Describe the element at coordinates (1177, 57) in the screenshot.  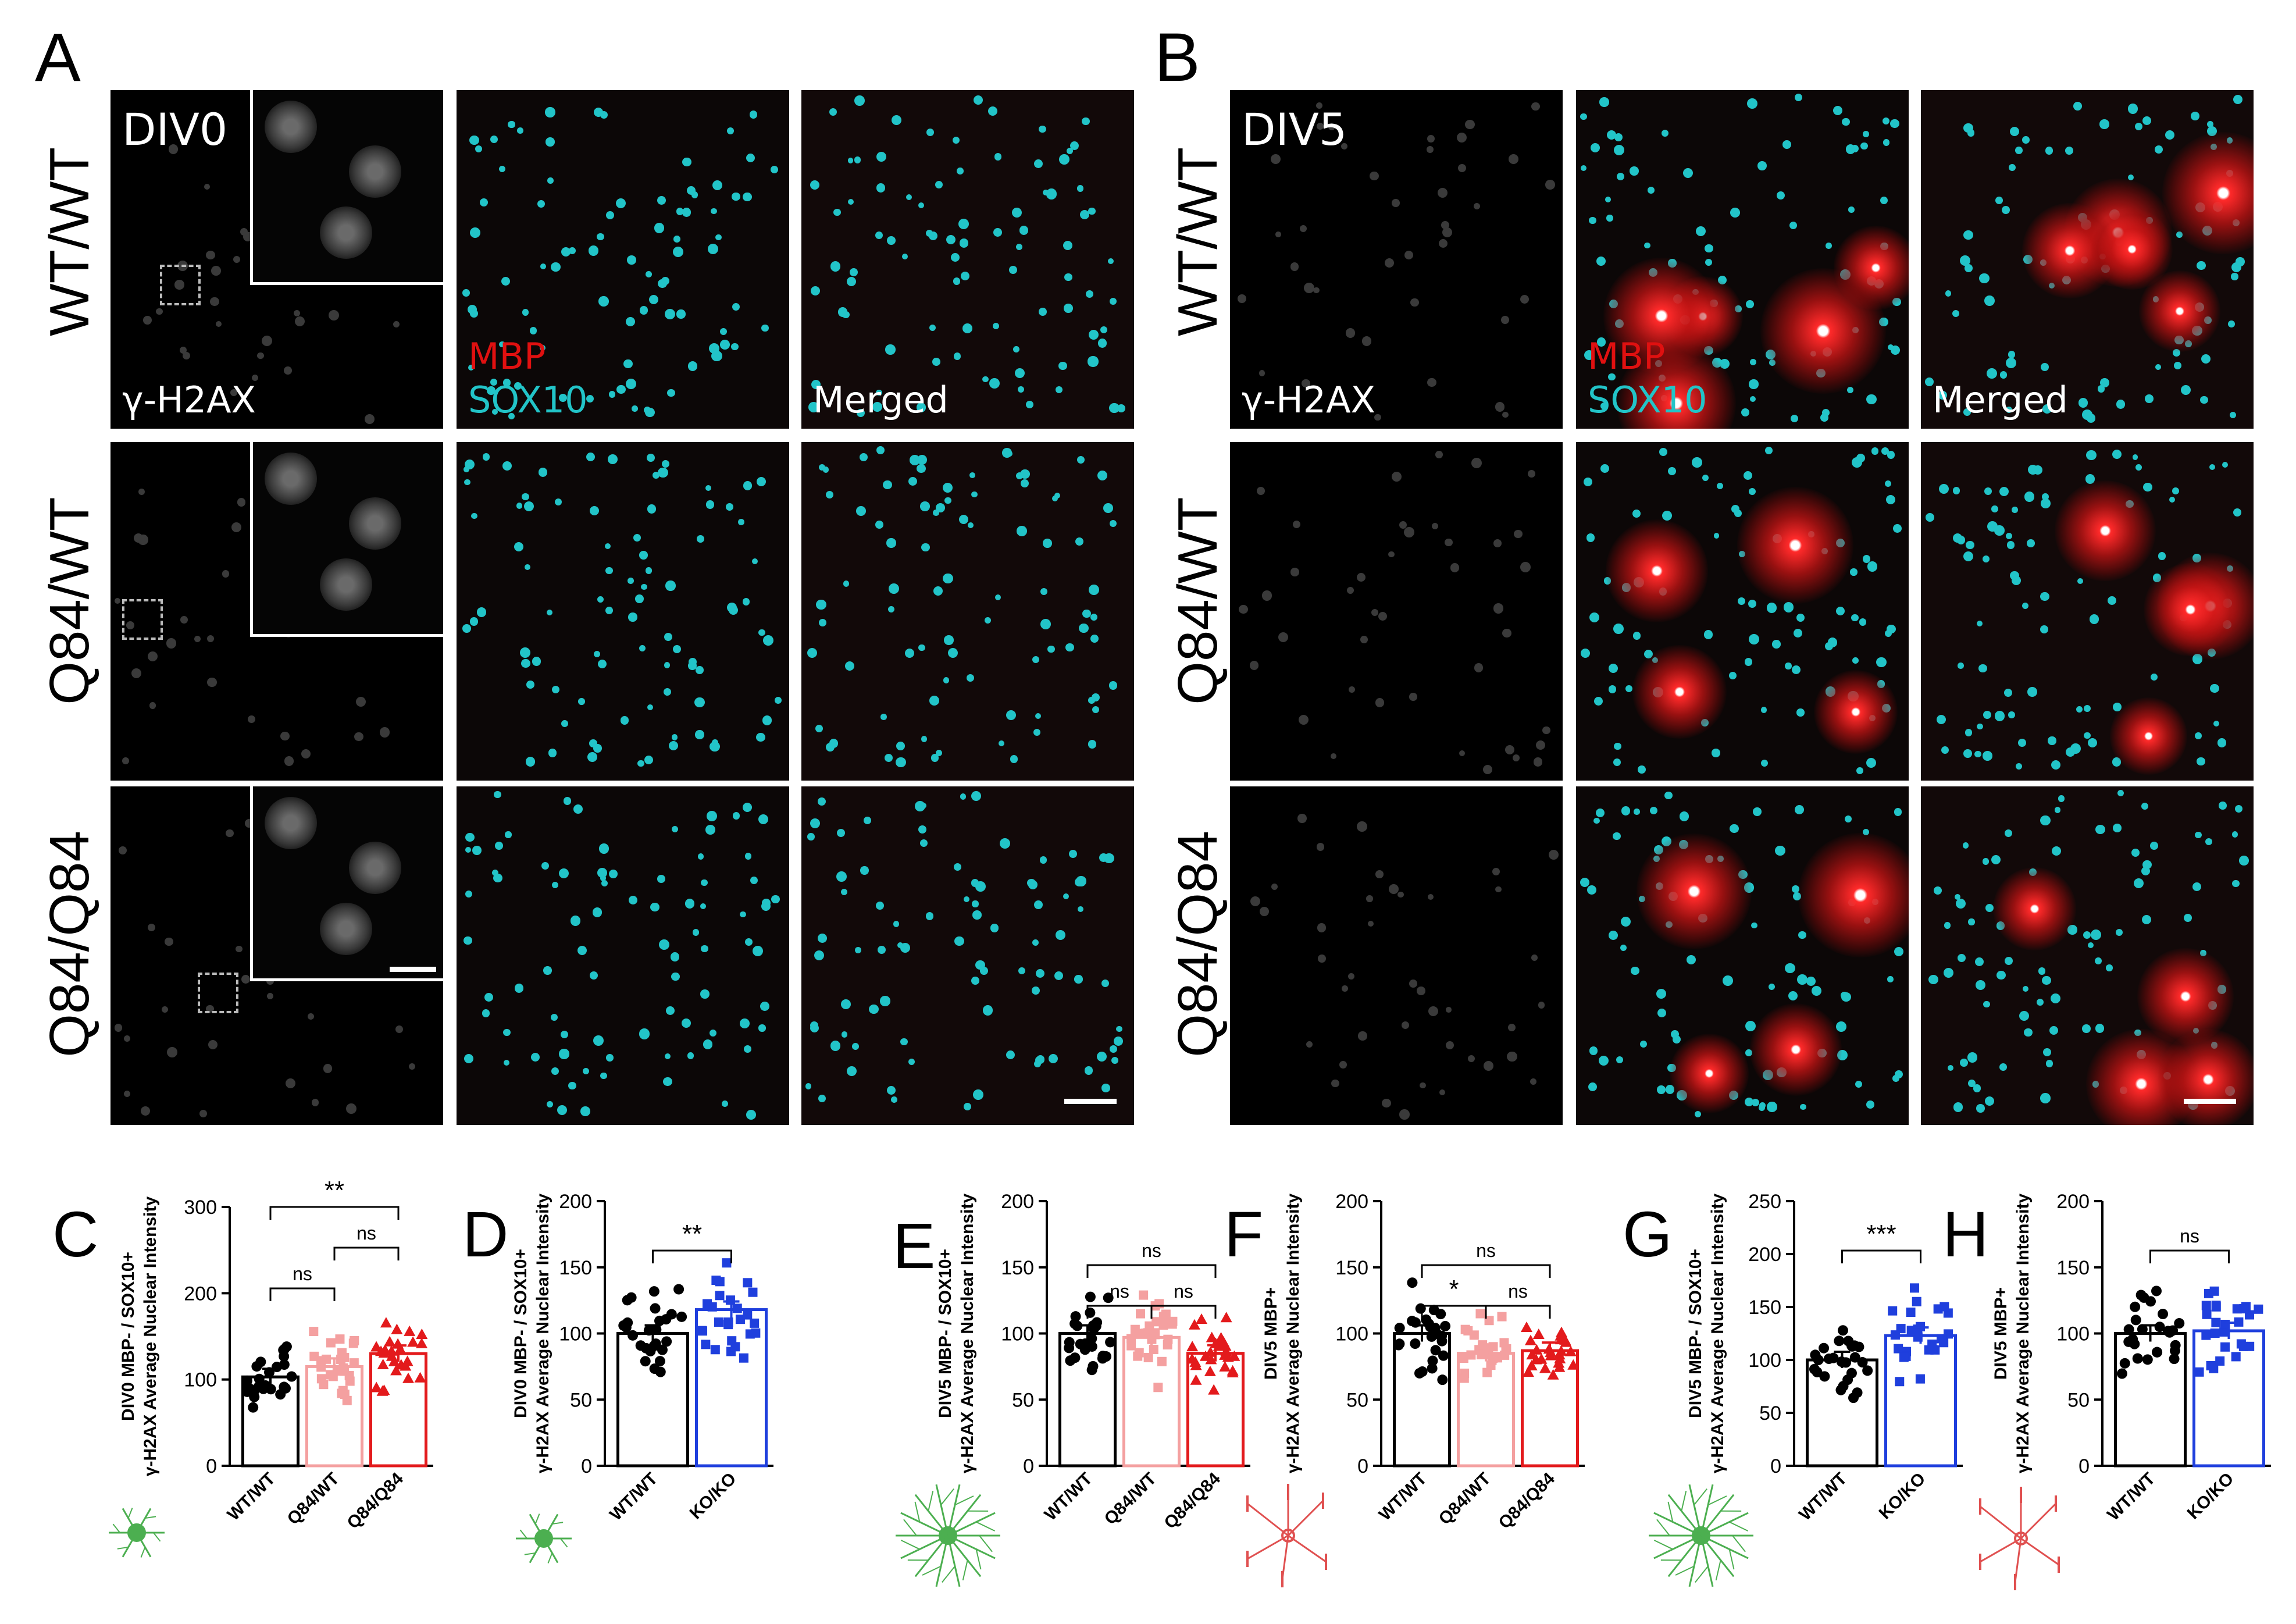
I see `panel-letter-b: B` at that location.